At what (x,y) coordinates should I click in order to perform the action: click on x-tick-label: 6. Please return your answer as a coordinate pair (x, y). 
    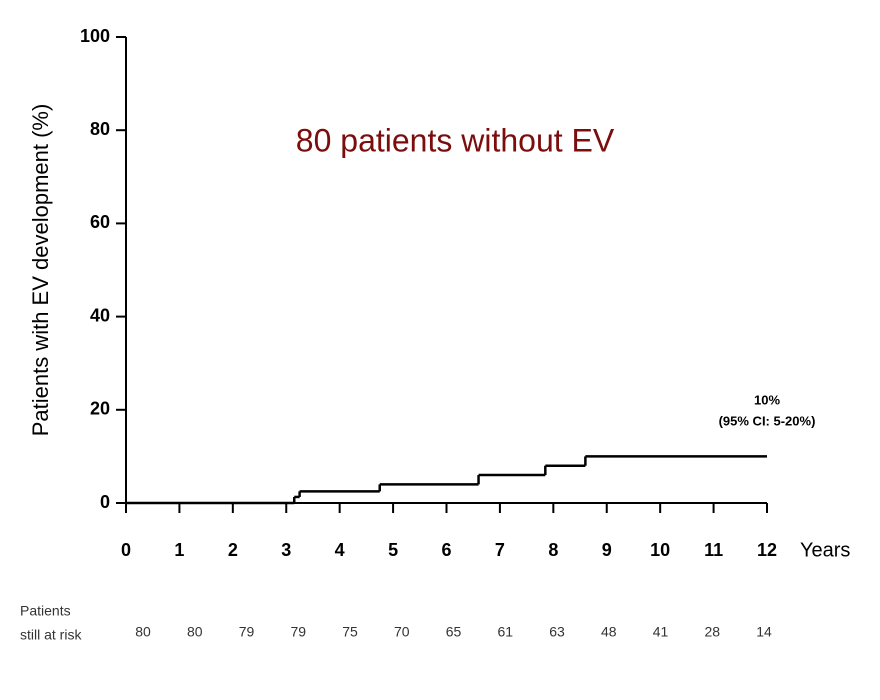
    Looking at the image, I should click on (446, 550).